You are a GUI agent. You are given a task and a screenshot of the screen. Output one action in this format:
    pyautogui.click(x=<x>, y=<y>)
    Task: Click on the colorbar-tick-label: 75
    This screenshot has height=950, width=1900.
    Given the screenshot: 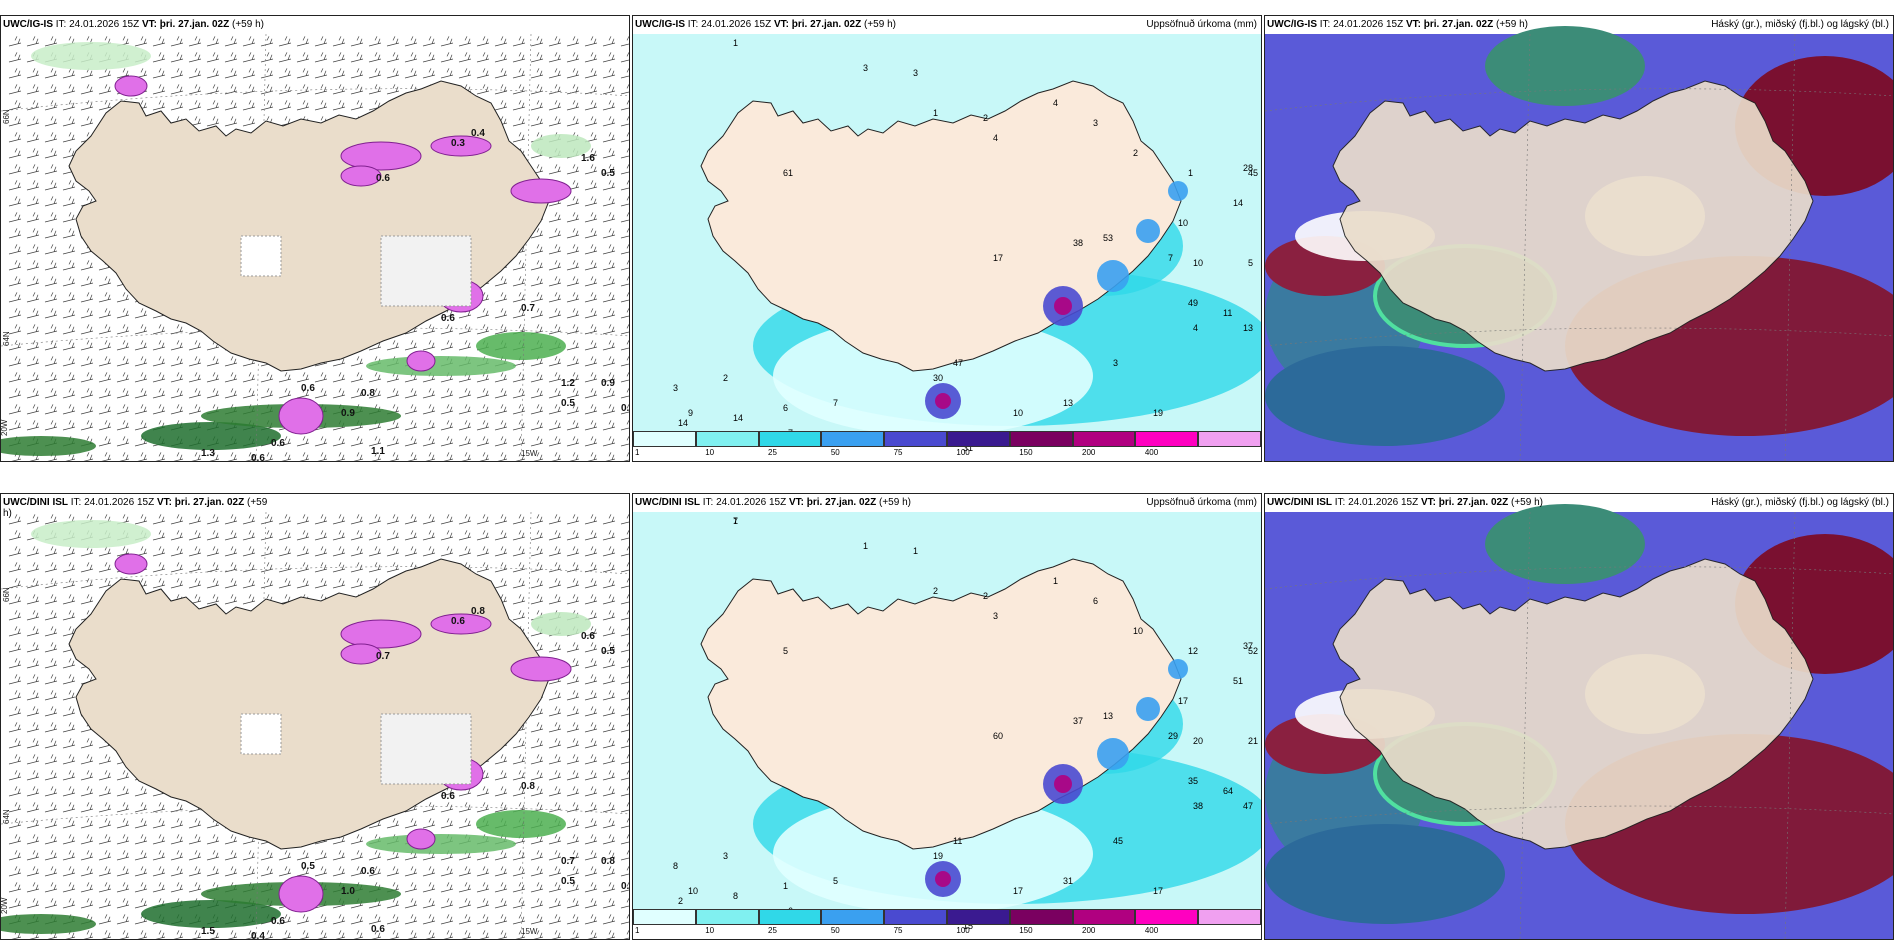 What is the action you would take?
    pyautogui.click(x=898, y=930)
    